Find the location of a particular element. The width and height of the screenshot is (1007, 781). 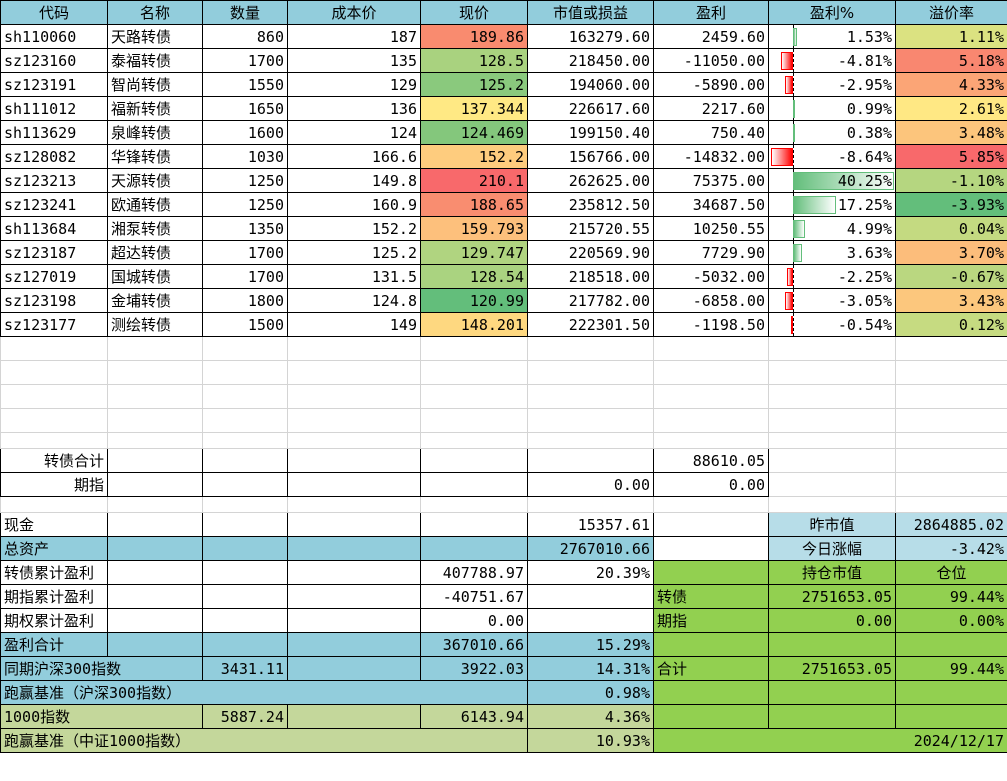

premium-cell: -1.10% is located at coordinates (951, 180).